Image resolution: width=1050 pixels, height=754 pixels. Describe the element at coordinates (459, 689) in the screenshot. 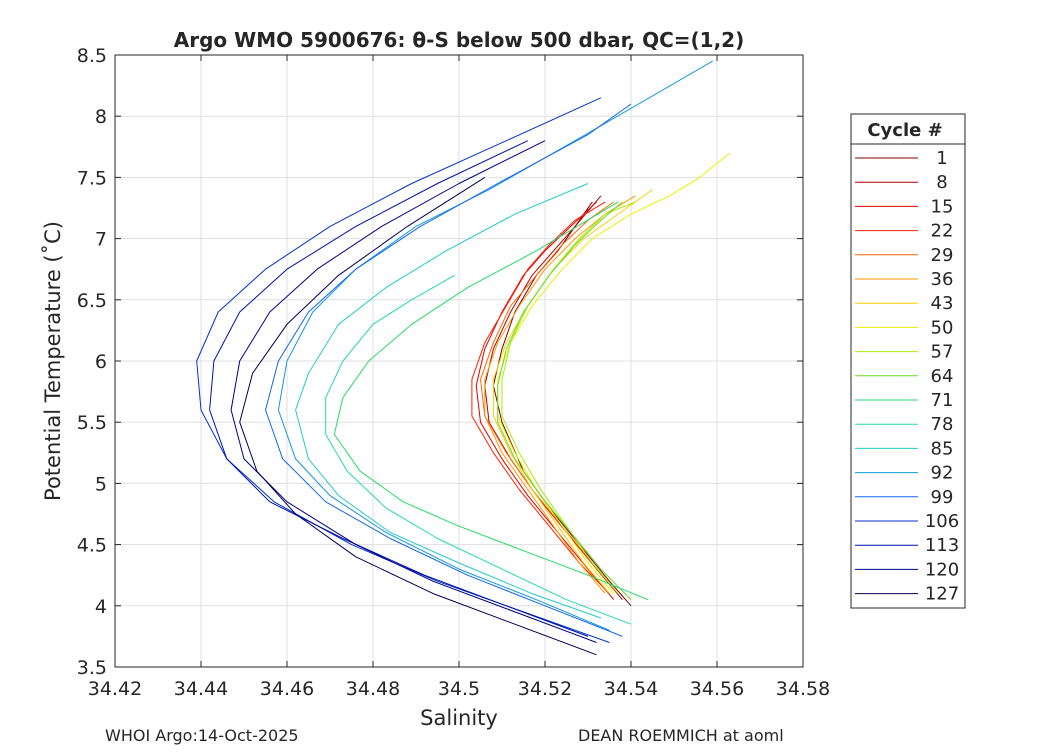

I see `x-tick-label: 34.5` at that location.